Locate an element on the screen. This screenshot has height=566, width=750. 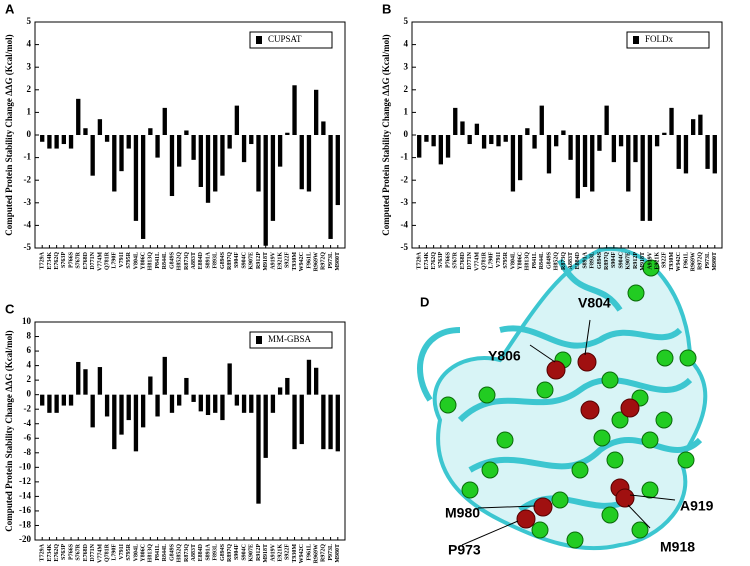
residue-label: M980 is located at coordinates (462, 513).